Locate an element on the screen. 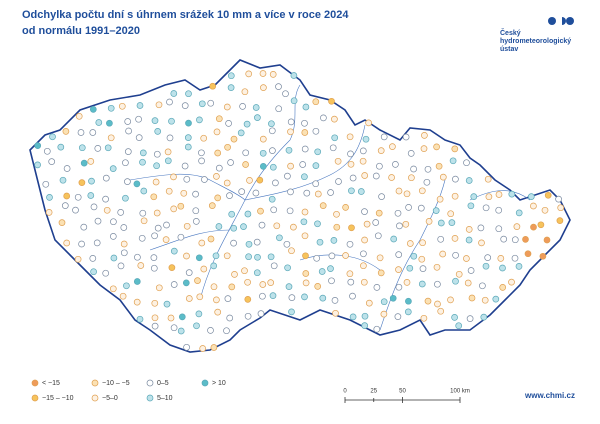 The width and height of the screenshot is (600, 424). logo-text: hydrometeorologický is located at coordinates (535, 41).